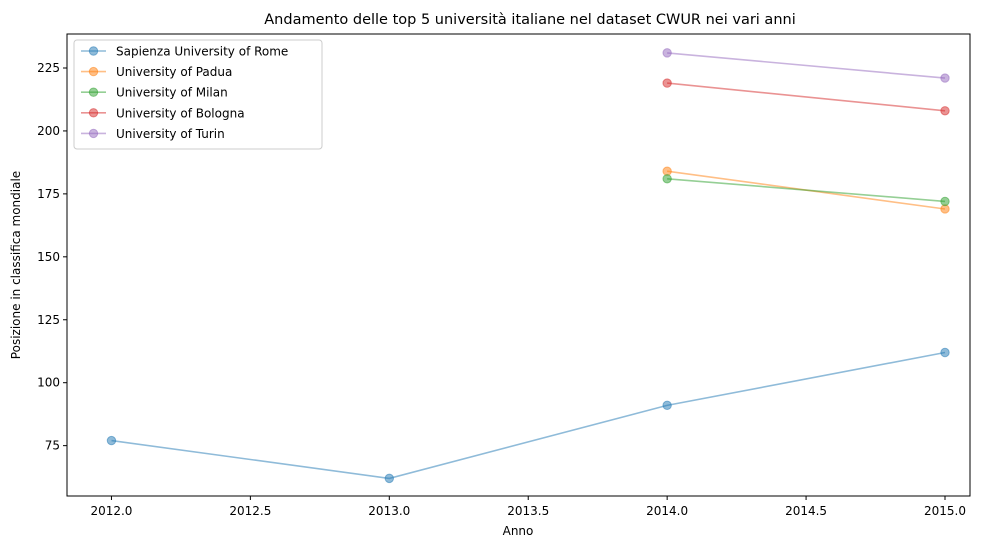 The image size is (1005, 548). I want to click on legend-item: University of Padua, so click(156, 72).